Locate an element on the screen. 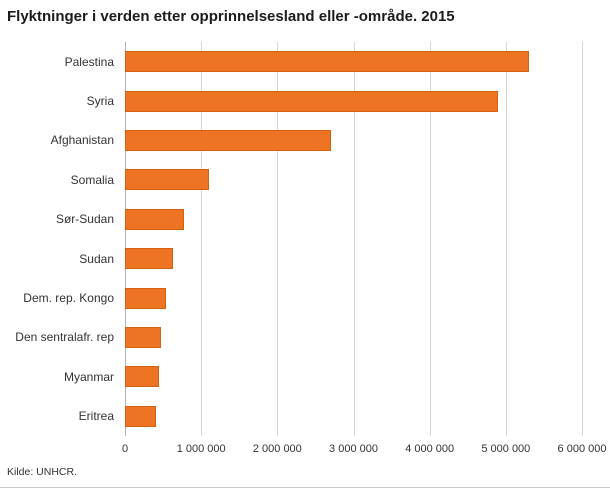  x-tick-label: 5 000 000 is located at coordinates (506, 449).